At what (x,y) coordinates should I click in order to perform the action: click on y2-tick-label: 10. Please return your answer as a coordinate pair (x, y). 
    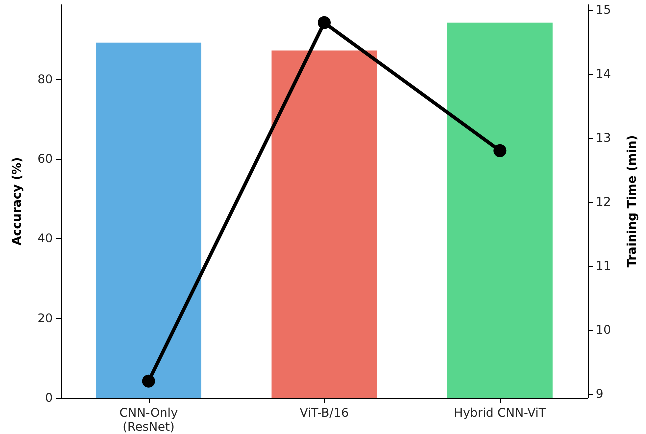
    Looking at the image, I should click on (604, 330).